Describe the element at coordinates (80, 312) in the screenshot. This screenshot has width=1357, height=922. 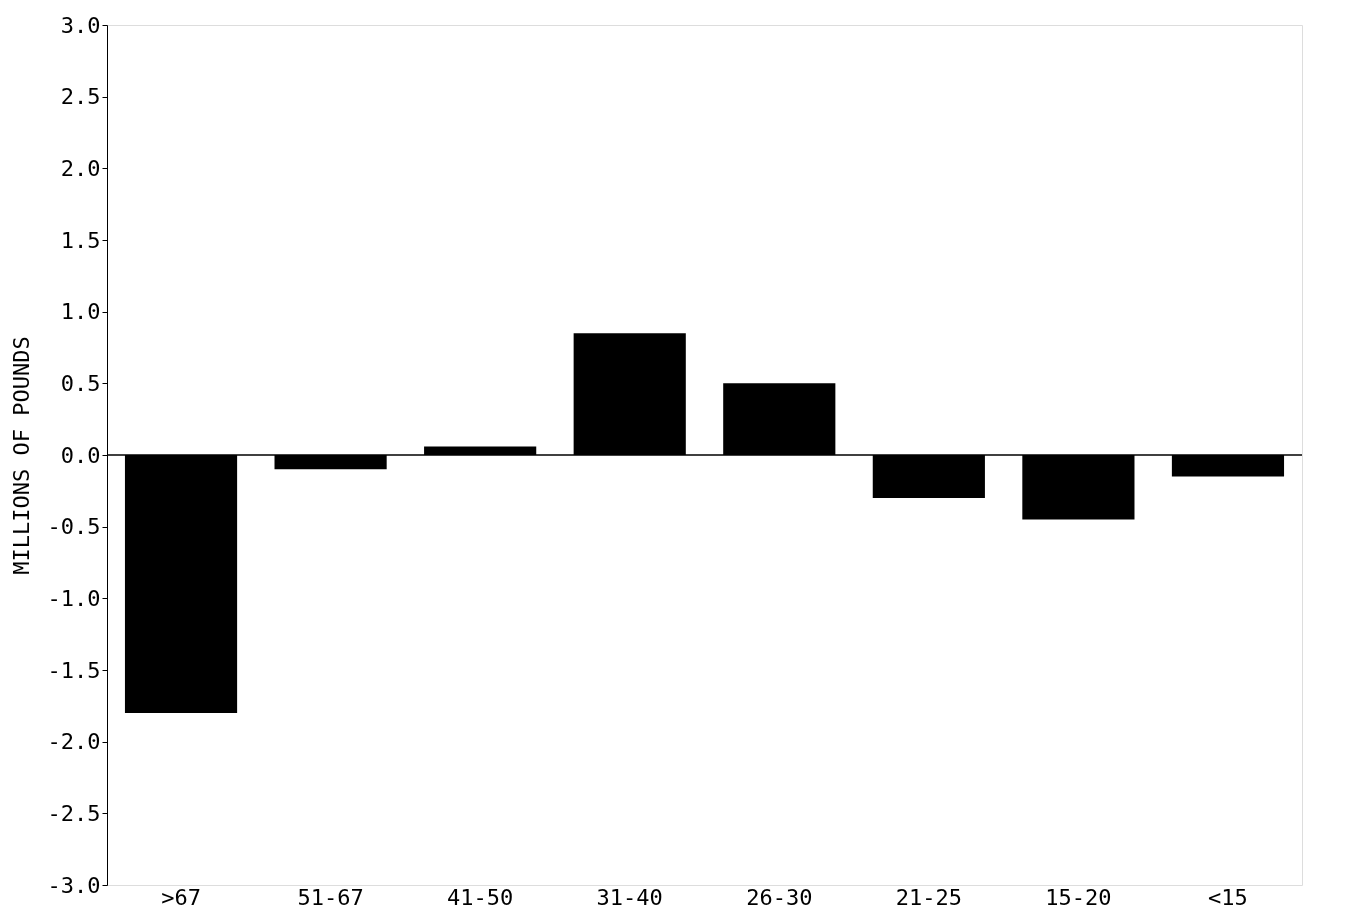
I see `y-tick-label: 1.0` at that location.